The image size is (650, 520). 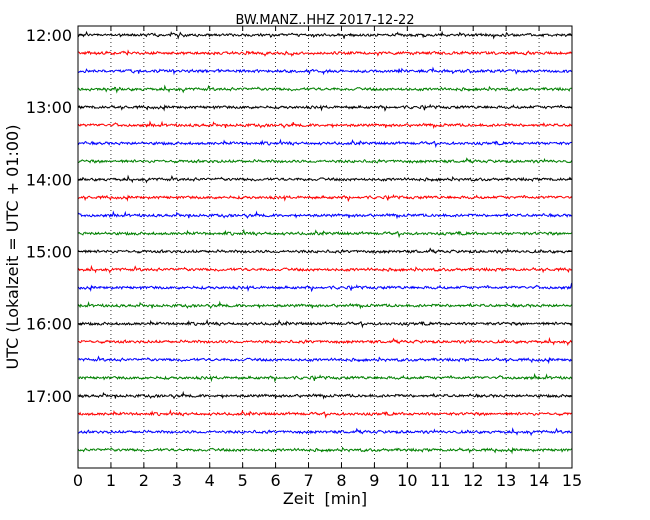 What do you see at coordinates (49, 107) in the screenshot?
I see `y-tick-label: 13:00` at bounding box center [49, 107].